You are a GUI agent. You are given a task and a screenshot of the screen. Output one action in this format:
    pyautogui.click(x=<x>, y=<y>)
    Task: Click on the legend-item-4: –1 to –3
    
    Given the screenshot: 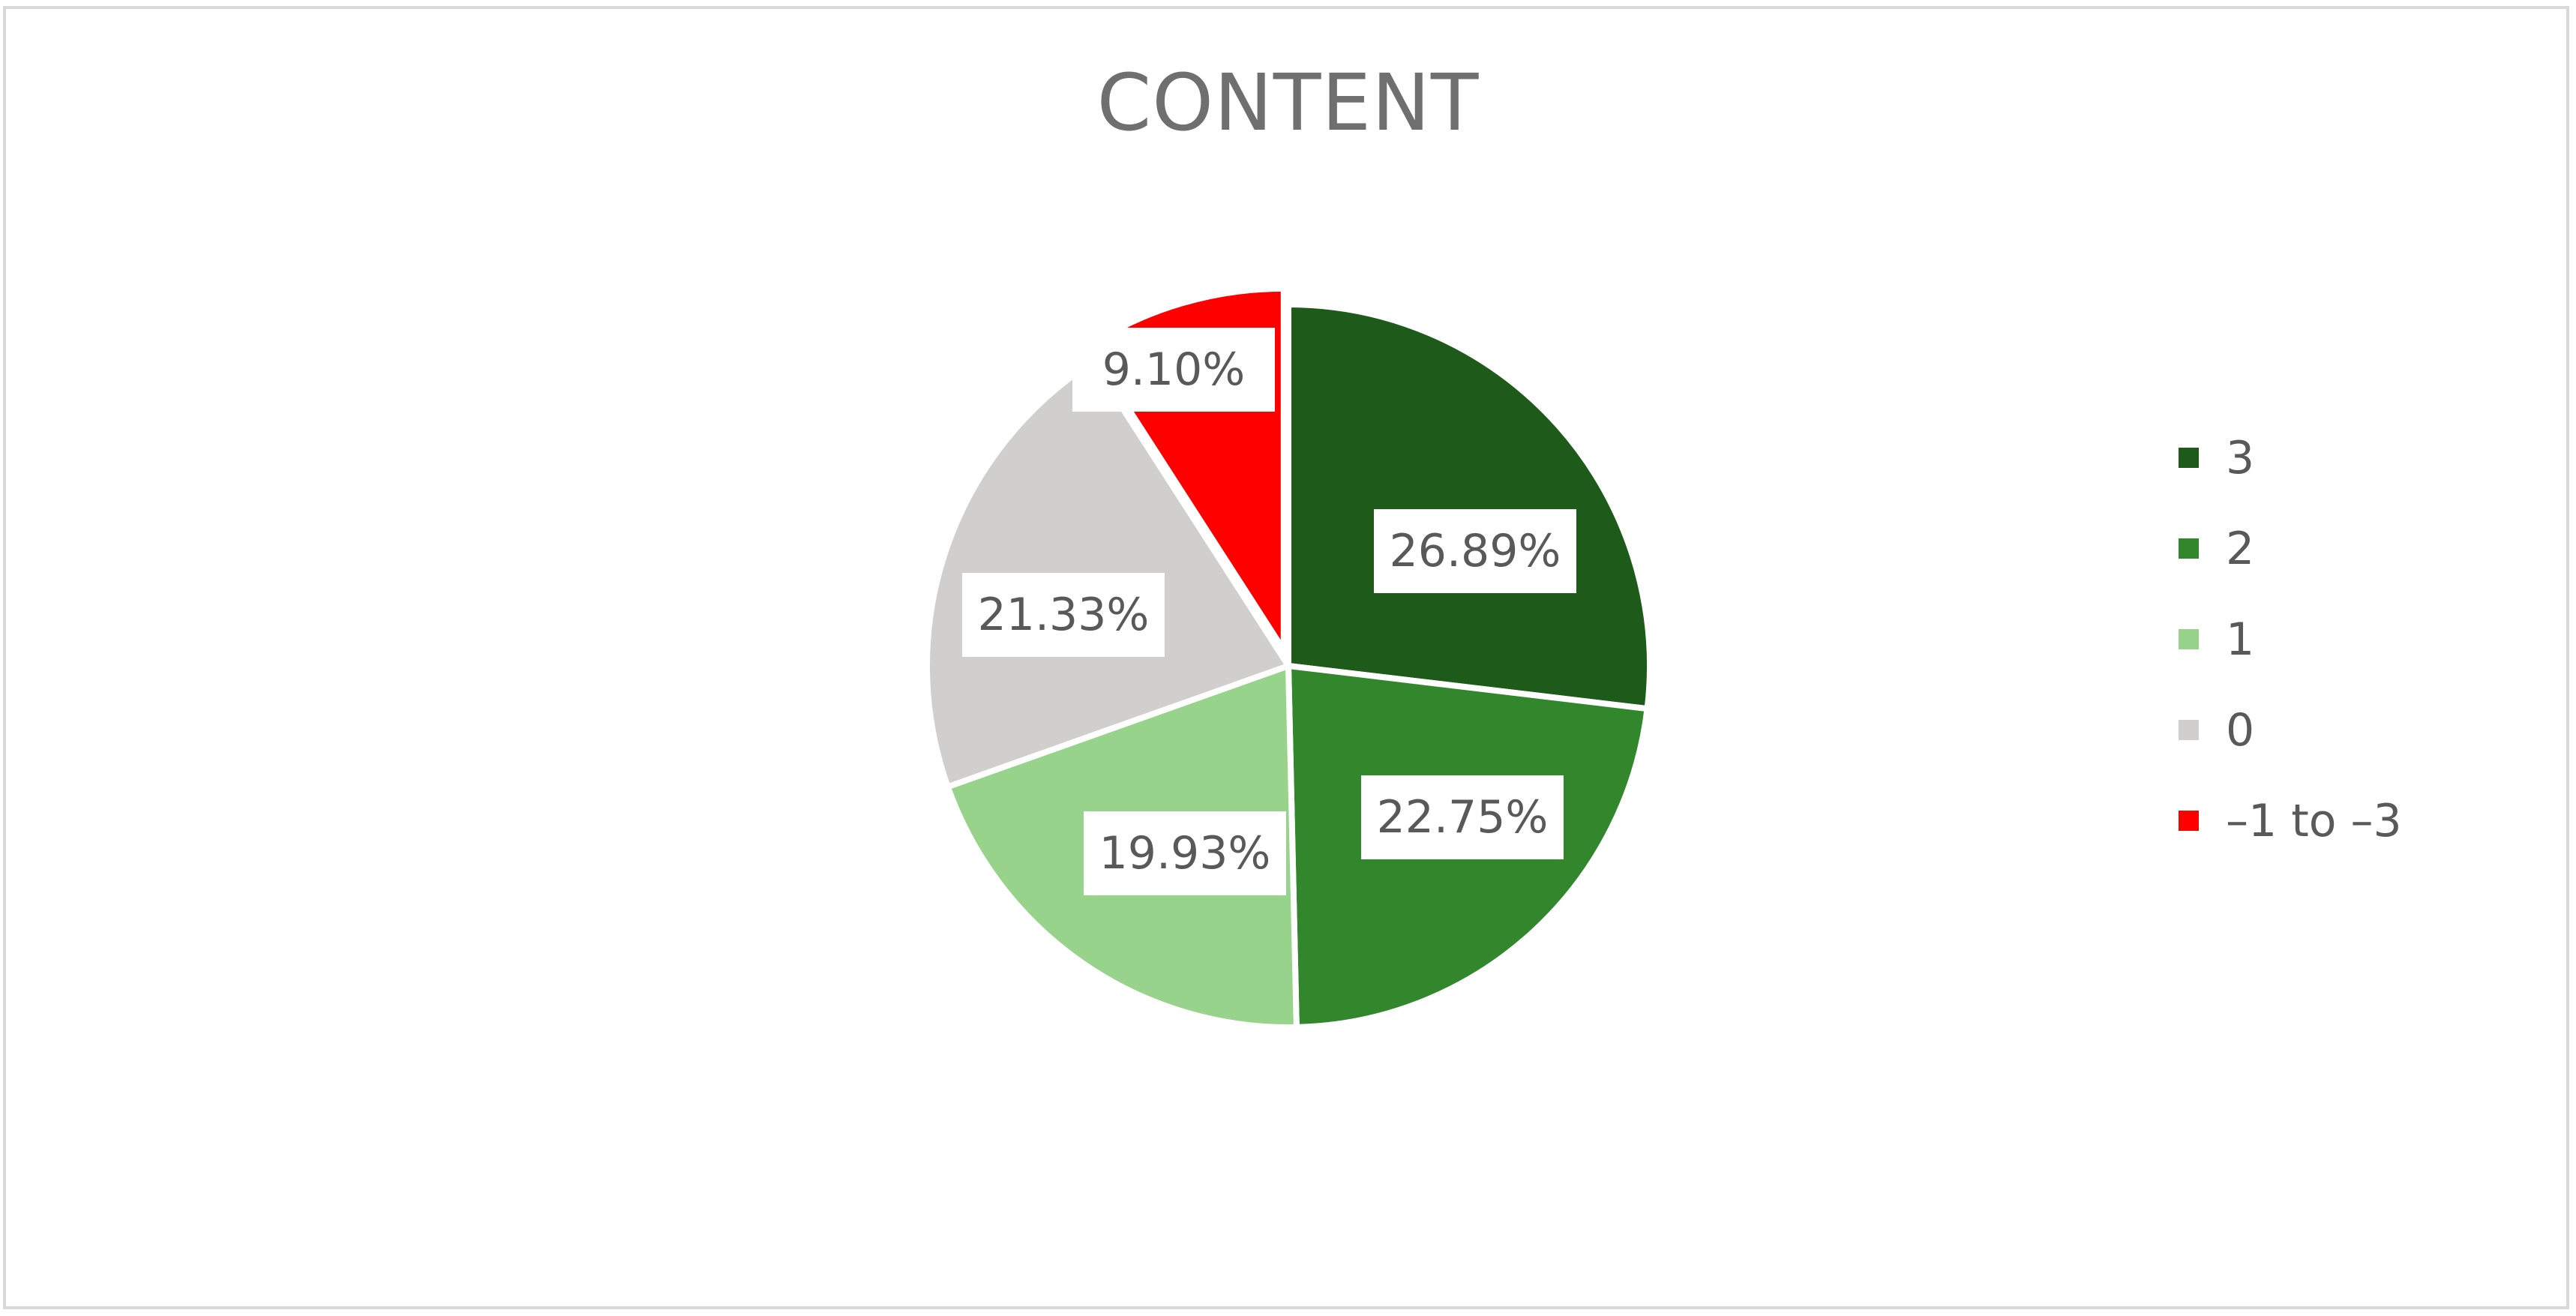 What is the action you would take?
    pyautogui.click(x=2290, y=820)
    